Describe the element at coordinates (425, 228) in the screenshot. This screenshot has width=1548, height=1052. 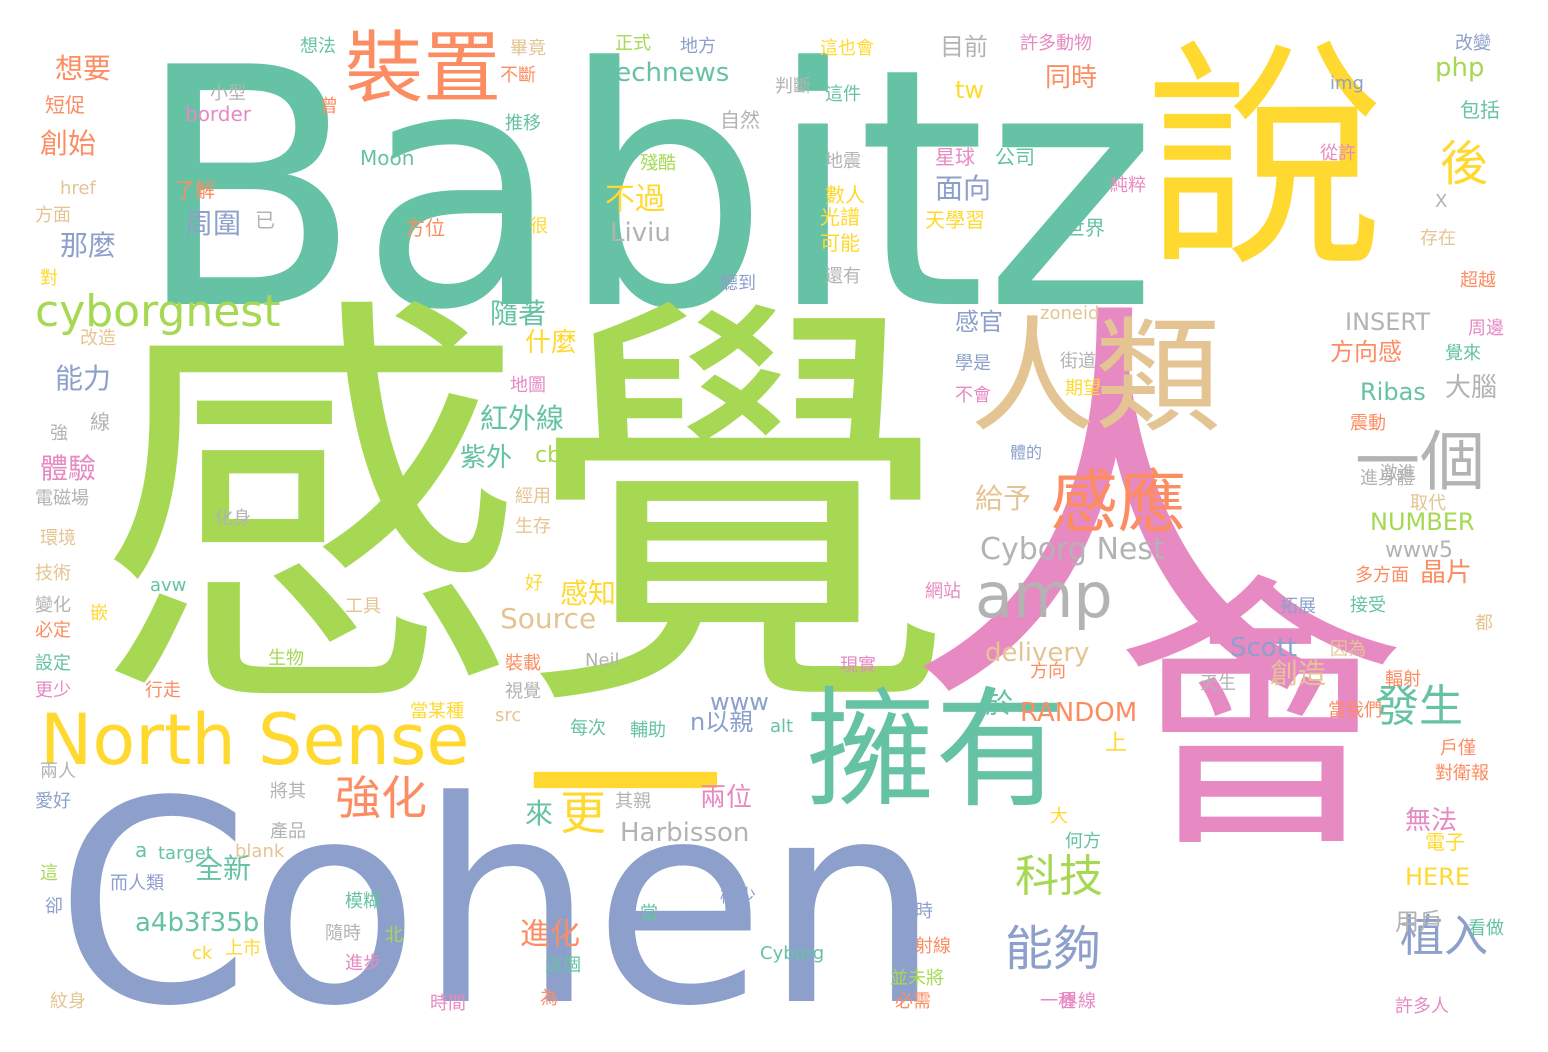
I see `word-82: 方位` at that location.